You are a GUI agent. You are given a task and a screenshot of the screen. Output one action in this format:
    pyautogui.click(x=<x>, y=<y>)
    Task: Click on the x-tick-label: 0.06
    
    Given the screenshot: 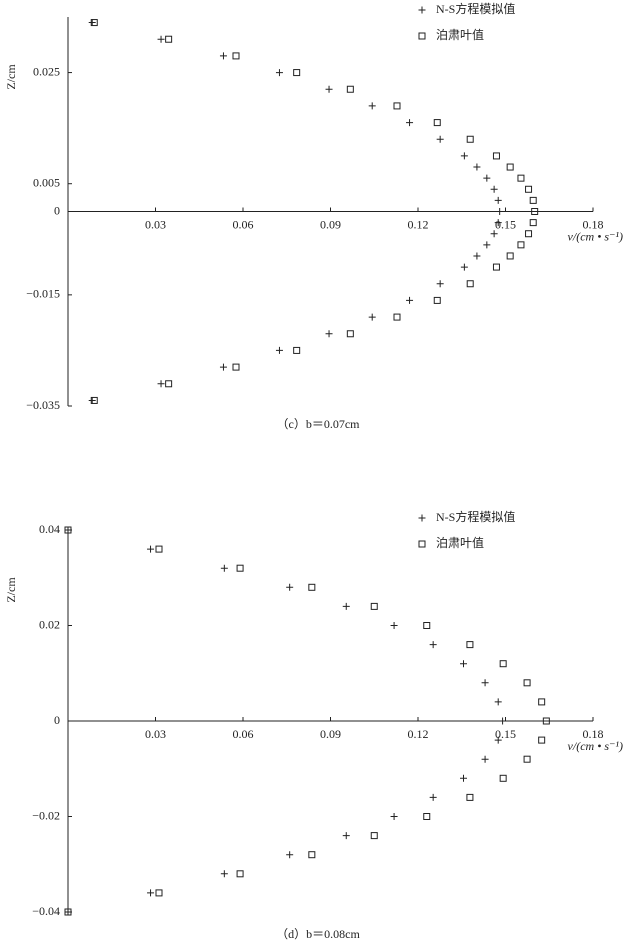 What is the action you would take?
    pyautogui.click(x=243, y=734)
    